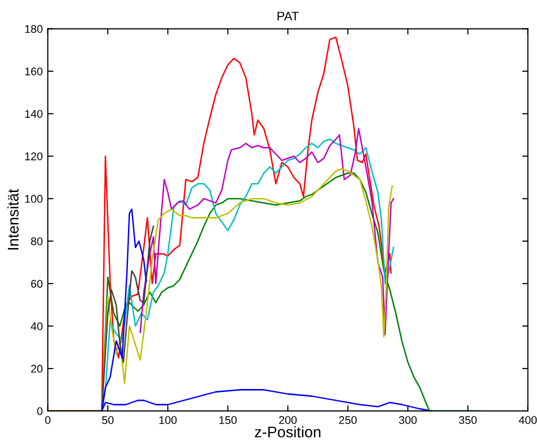  Describe the element at coordinates (36, 368) in the screenshot. I see `y-tick-label: 20` at that location.